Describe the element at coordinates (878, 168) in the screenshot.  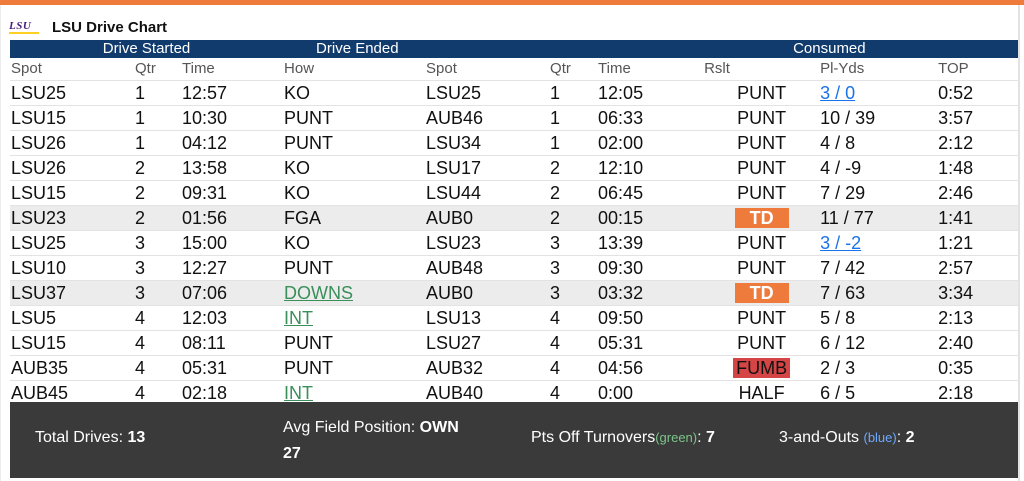
I see `cell-plays-yards: 4 / -9` at that location.